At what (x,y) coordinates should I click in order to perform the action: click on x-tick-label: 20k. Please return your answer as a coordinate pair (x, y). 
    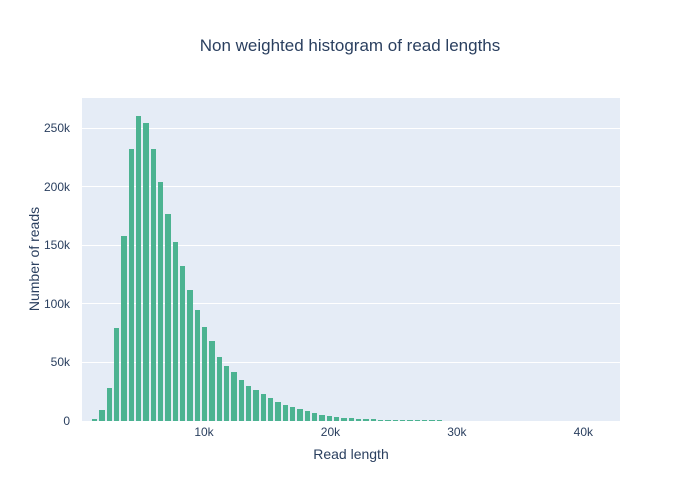
    Looking at the image, I should click on (330, 432).